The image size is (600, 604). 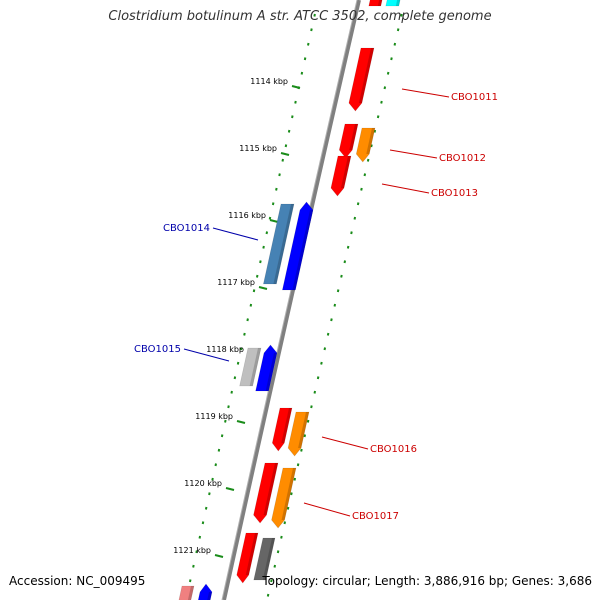 I want to click on cds-1016b, so click(x=298, y=434).